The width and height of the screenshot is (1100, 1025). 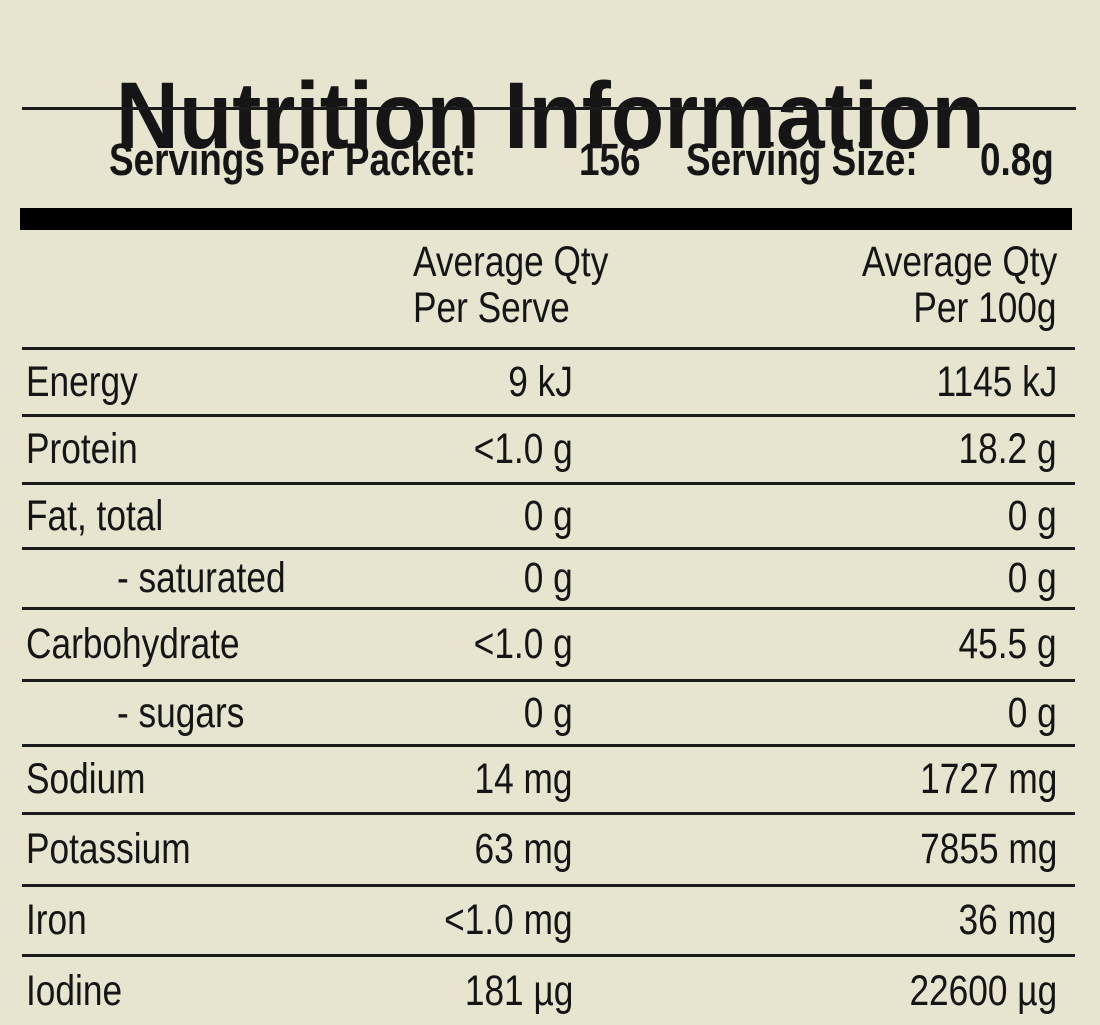 What do you see at coordinates (988, 779) in the screenshot?
I see `per-100g-value: 1727 mg` at bounding box center [988, 779].